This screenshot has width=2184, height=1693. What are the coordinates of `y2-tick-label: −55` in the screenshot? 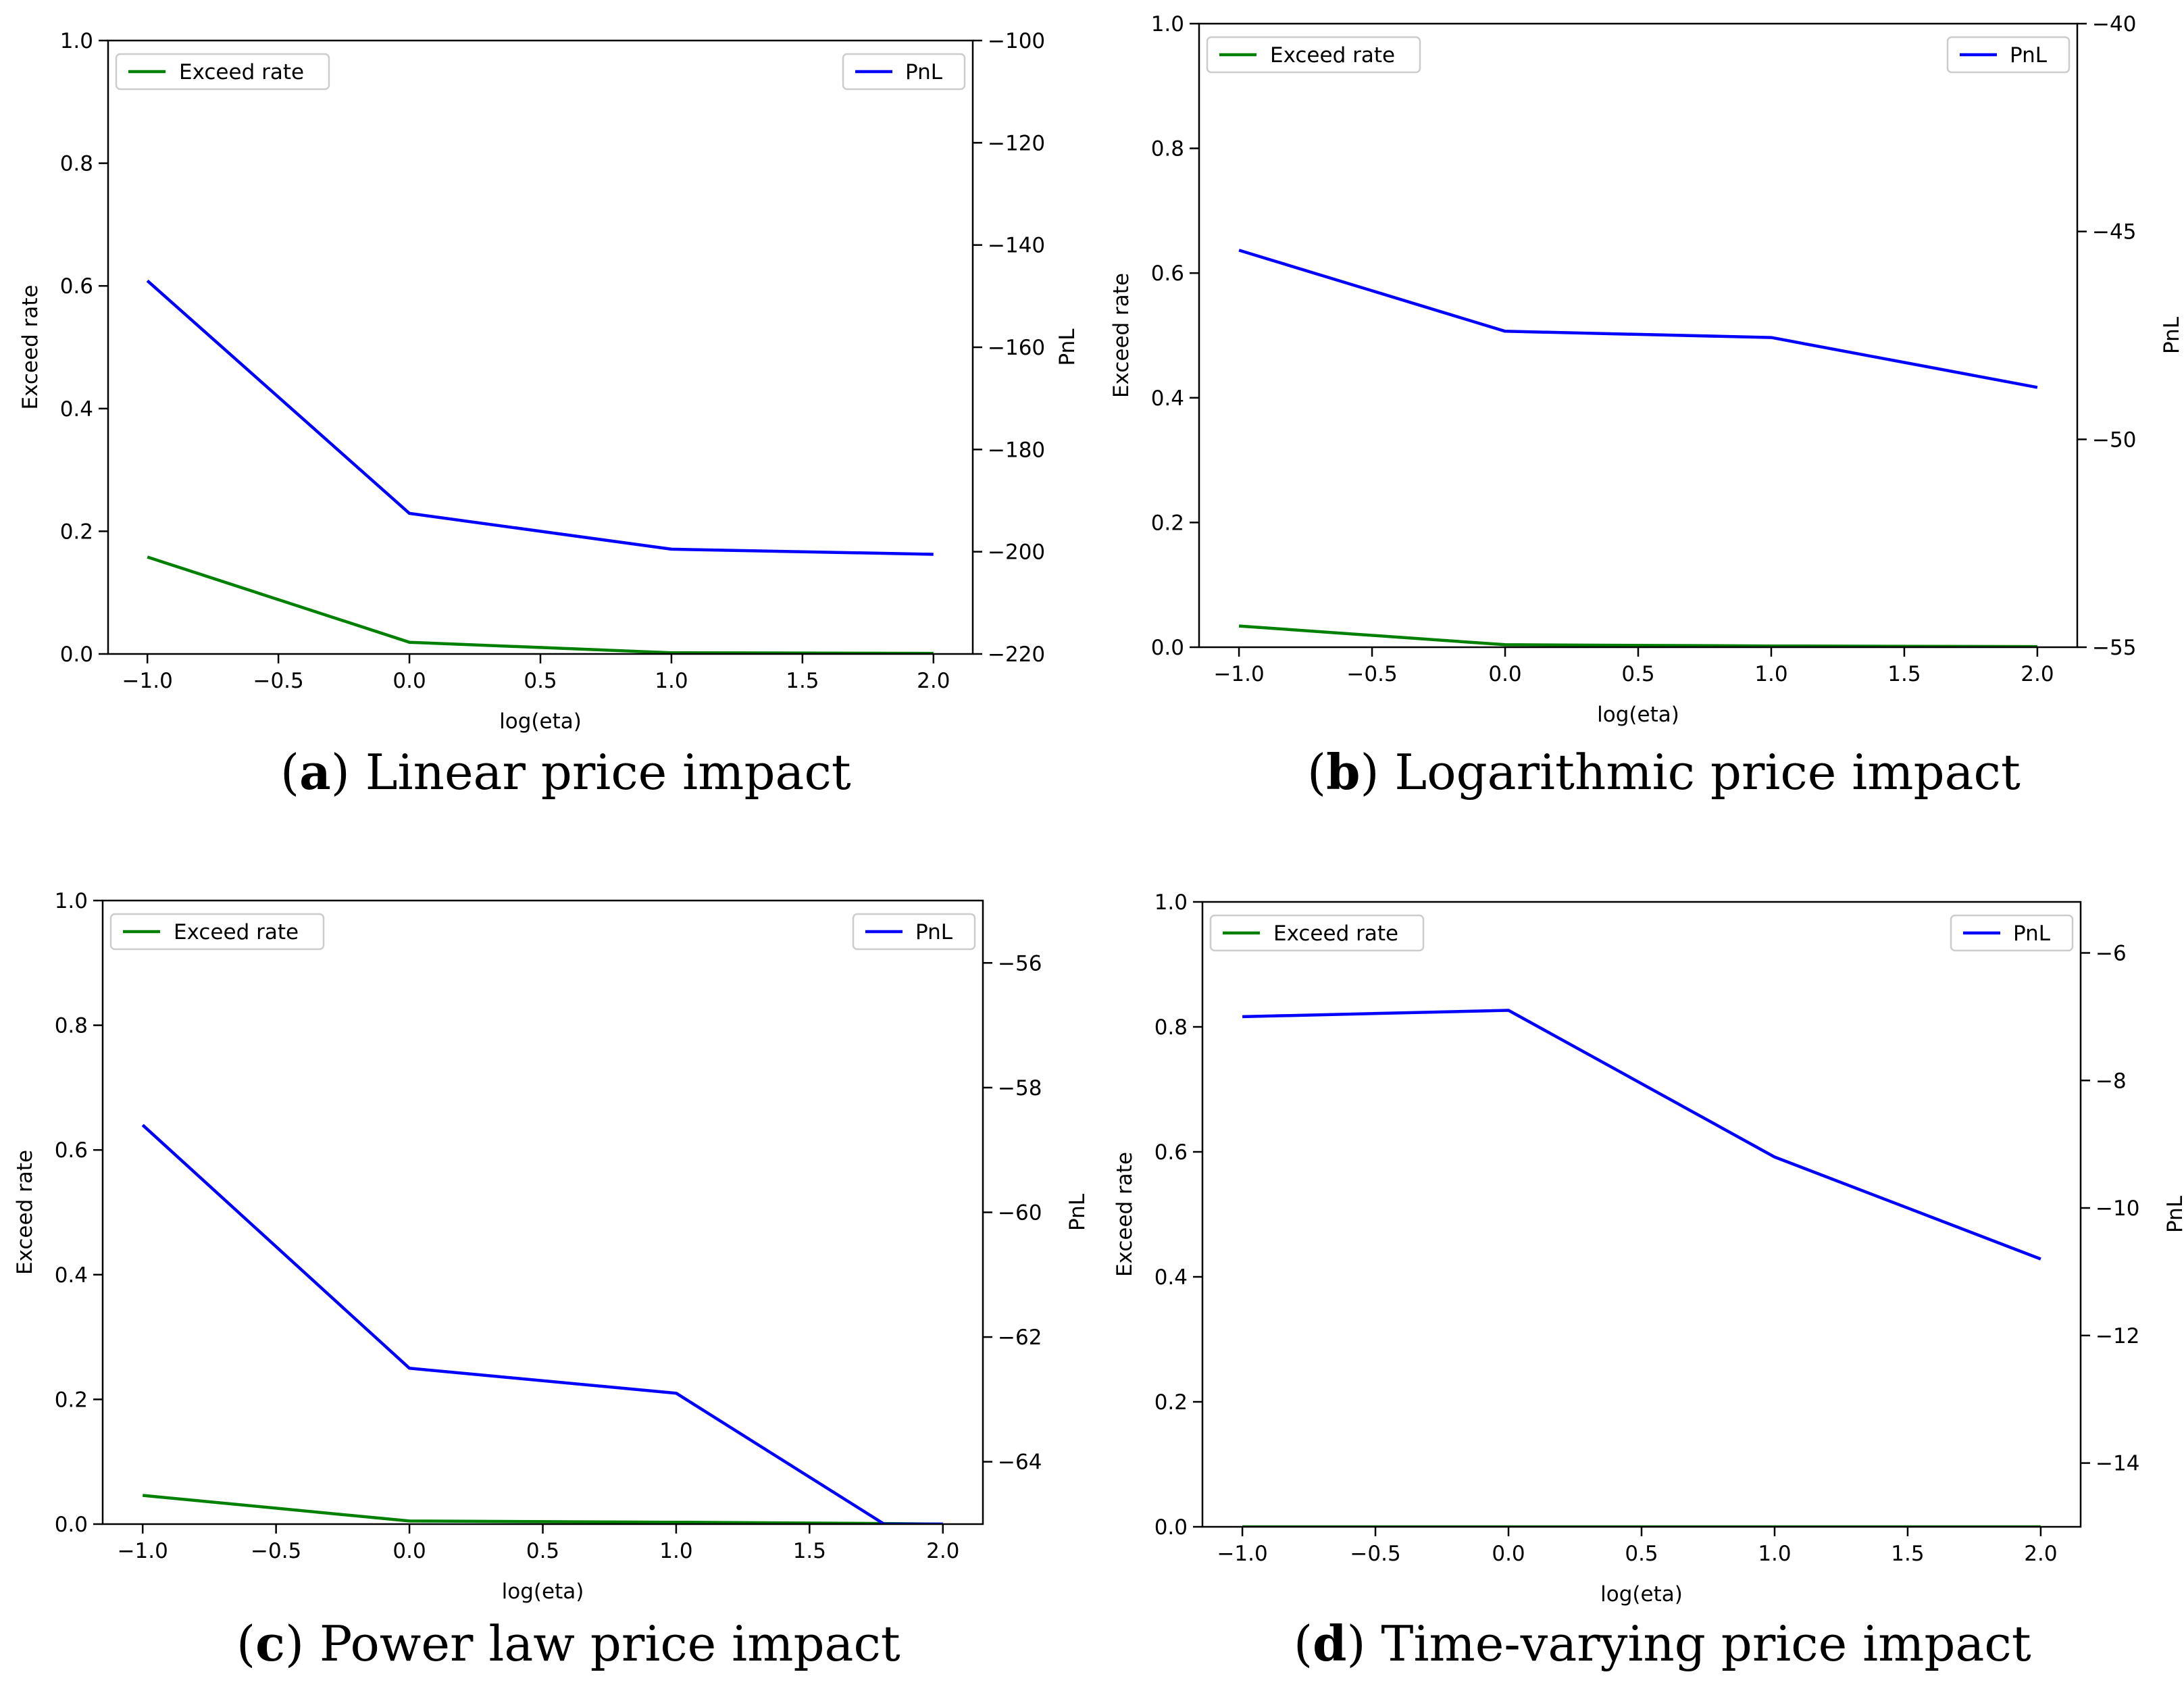 It's located at (2114, 648).